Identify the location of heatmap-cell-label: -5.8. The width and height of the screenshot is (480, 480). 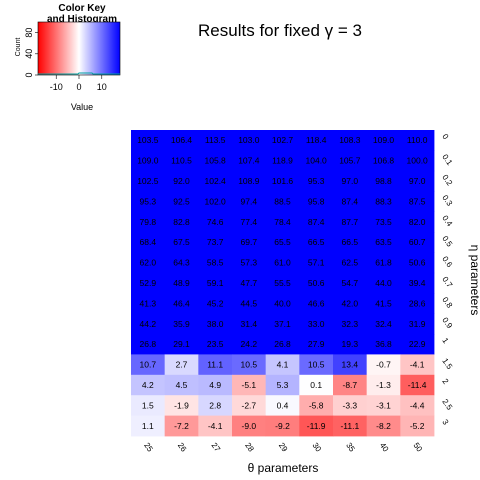
(316, 405).